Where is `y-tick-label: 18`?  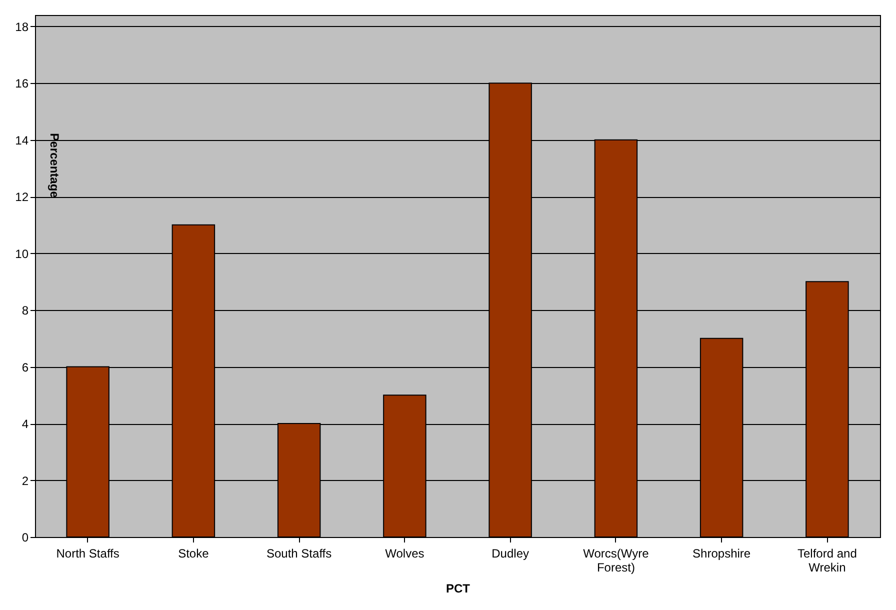 y-tick-label: 18 is located at coordinates (22, 27).